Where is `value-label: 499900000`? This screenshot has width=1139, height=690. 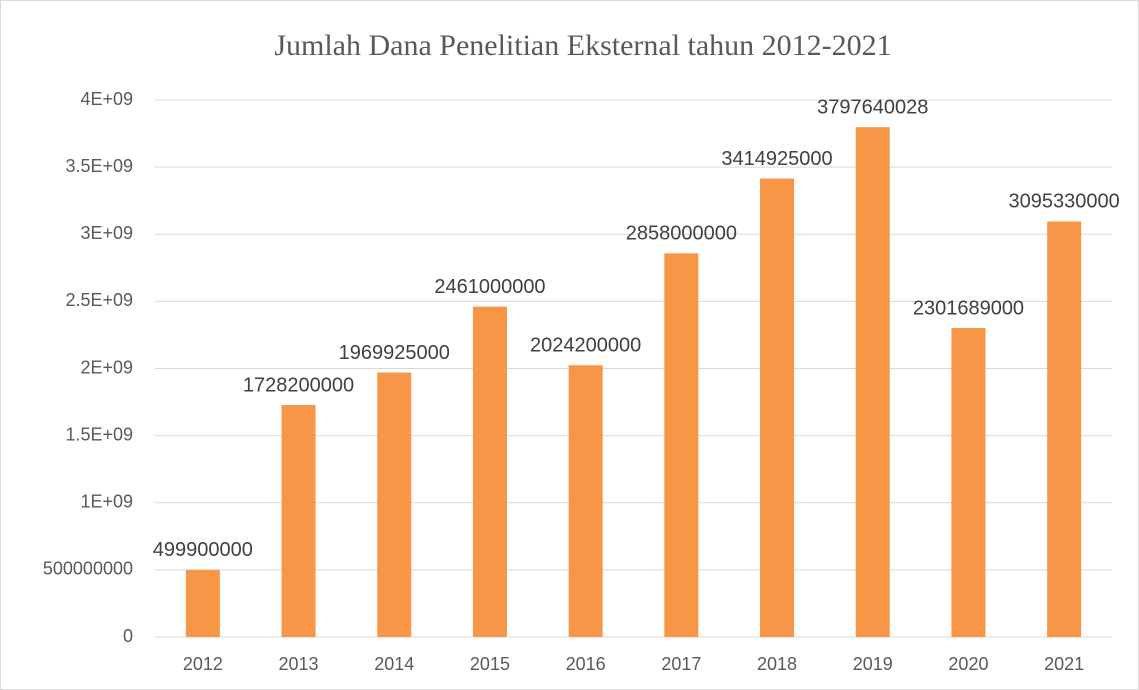
value-label: 499900000 is located at coordinates (203, 550).